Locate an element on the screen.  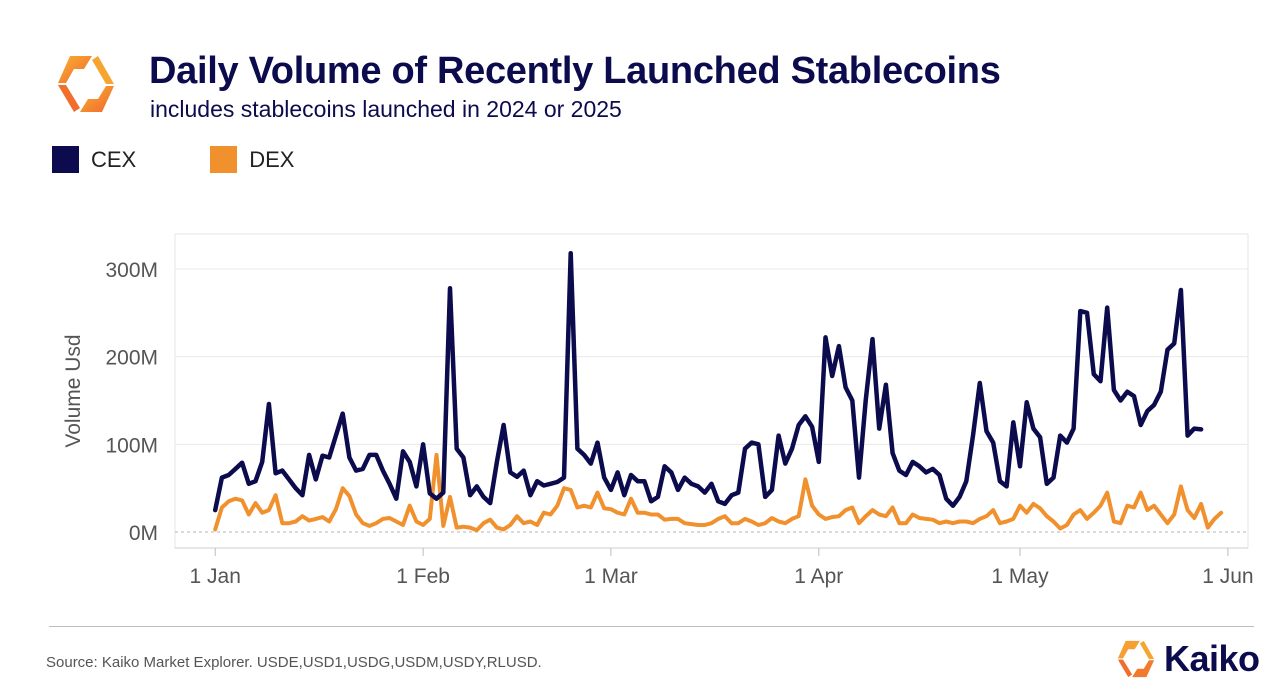
legend-item-cex: CEX is located at coordinates (94, 159).